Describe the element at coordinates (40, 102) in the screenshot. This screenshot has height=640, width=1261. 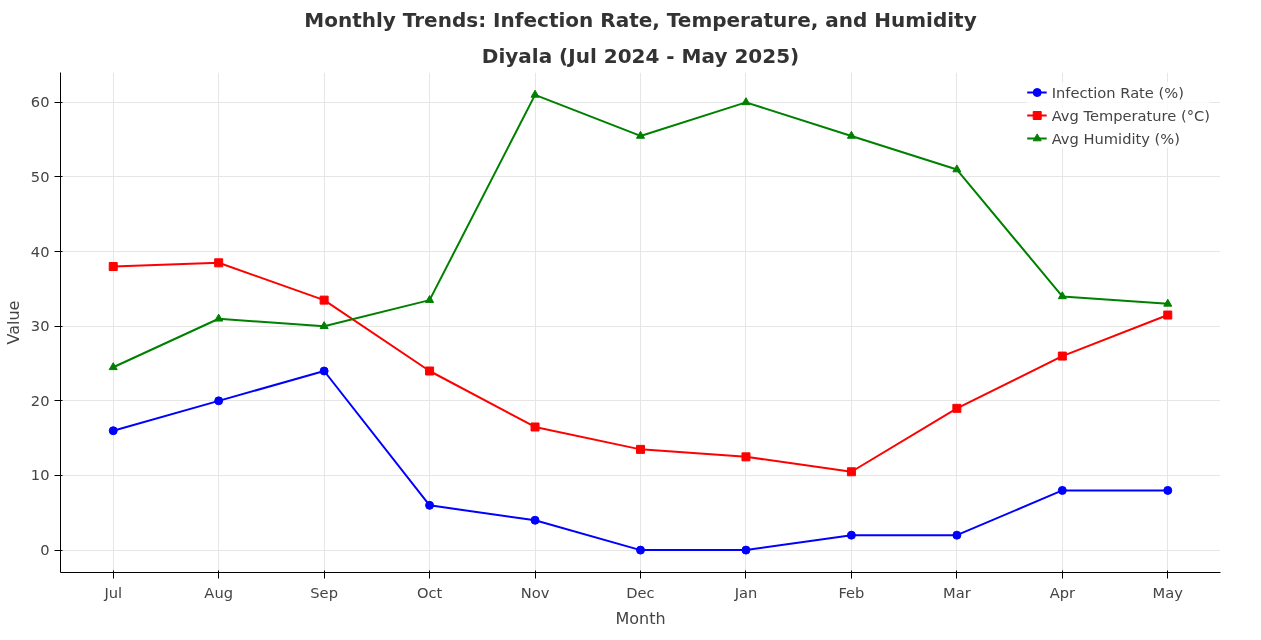
I see `y-tick-label: 60` at that location.